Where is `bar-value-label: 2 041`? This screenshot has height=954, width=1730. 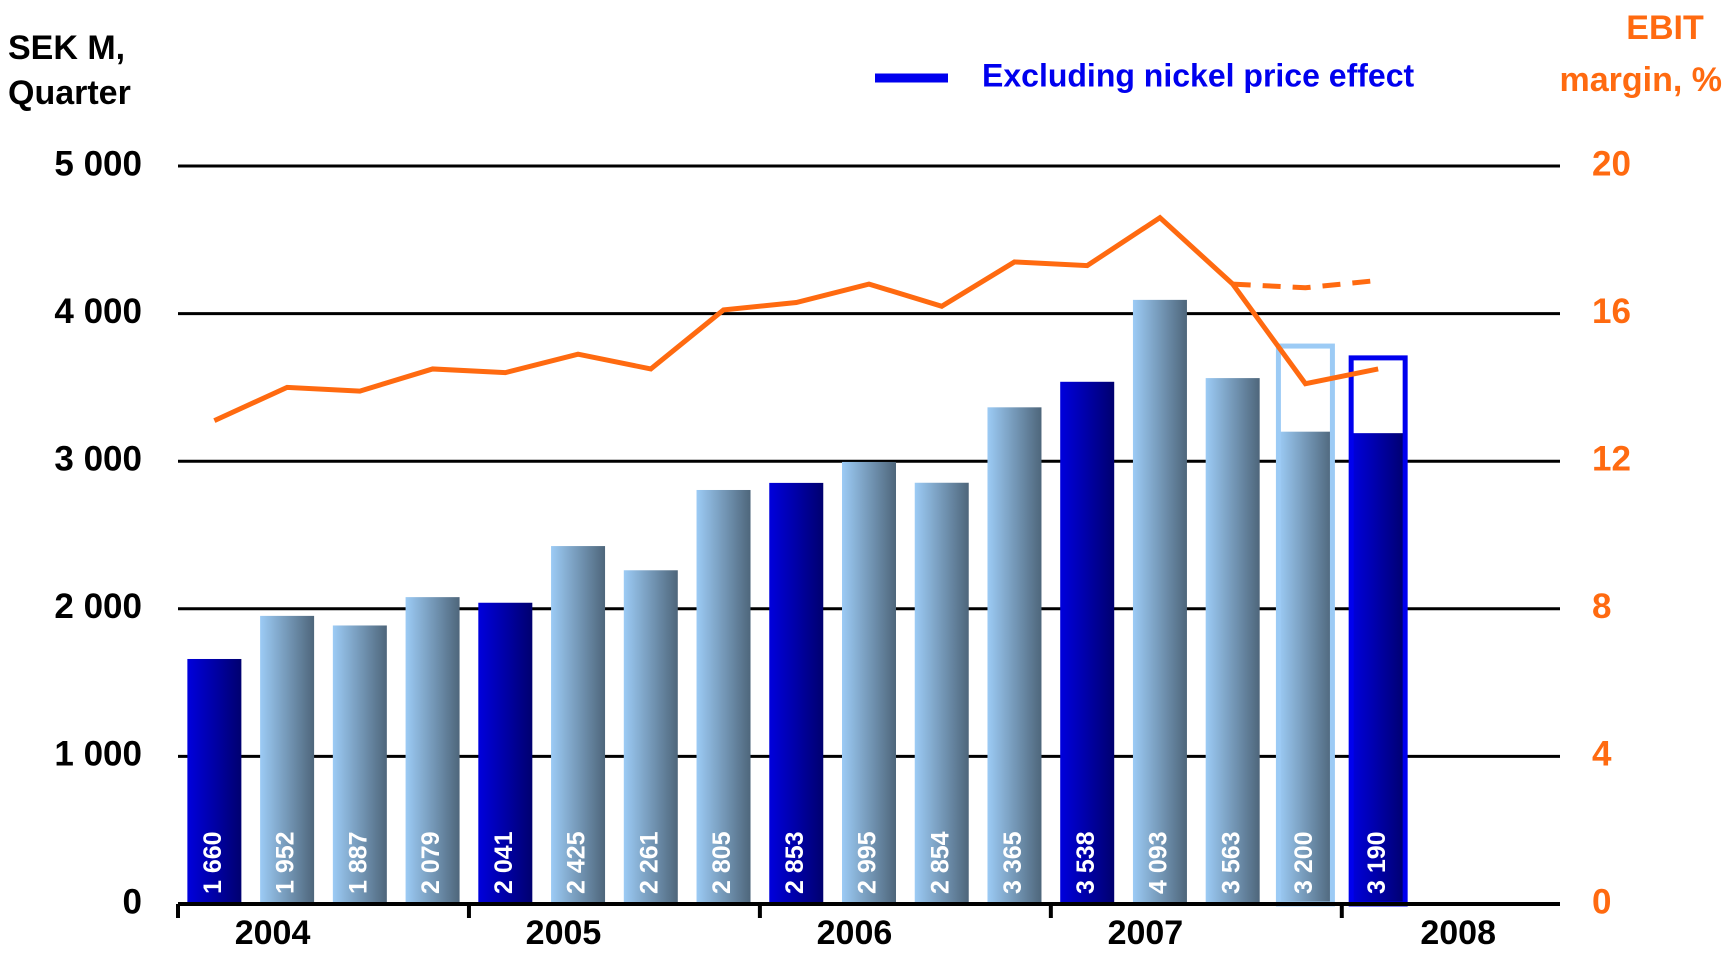
bar-value-label: 2 041 is located at coordinates (504, 862).